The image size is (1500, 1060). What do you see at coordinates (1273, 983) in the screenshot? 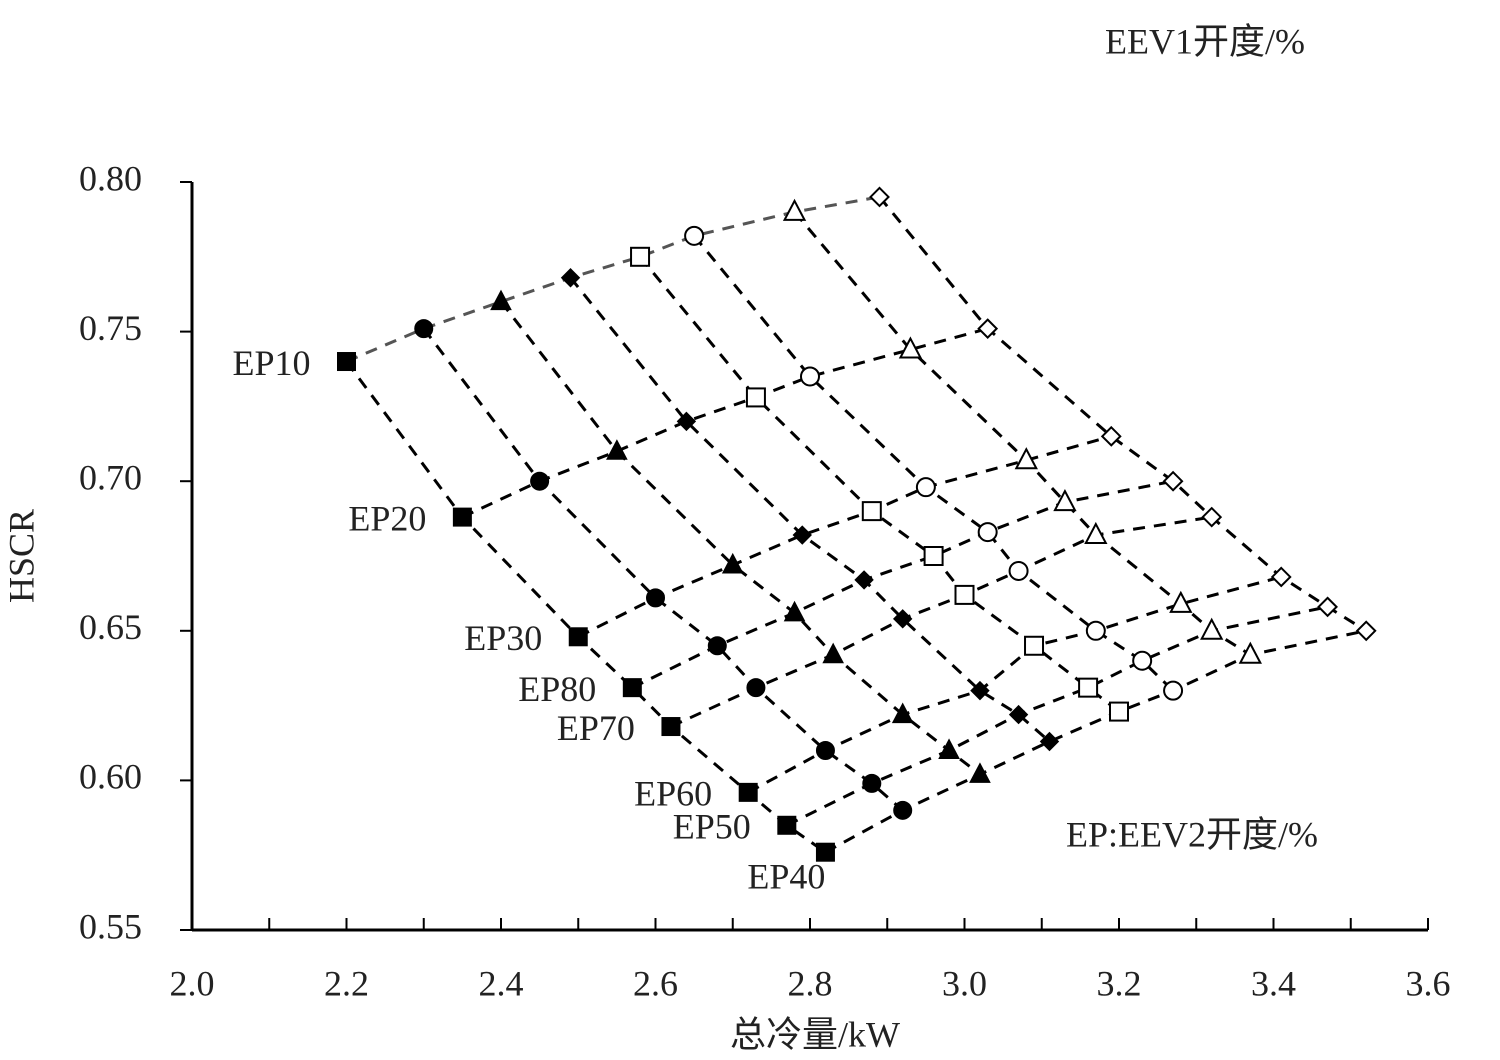
I see `x-tick-label: 3.4` at bounding box center [1273, 983].